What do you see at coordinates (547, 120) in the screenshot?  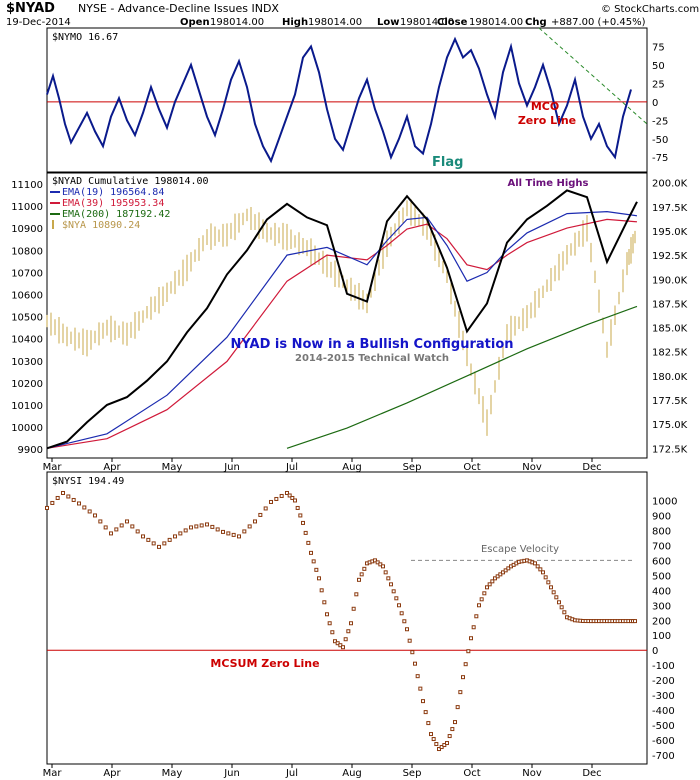 I see `mco-zero-label-2: Zero Line` at bounding box center [547, 120].